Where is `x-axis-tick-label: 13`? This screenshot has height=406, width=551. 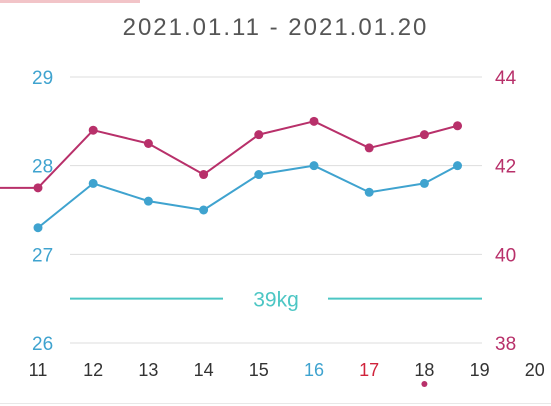
x-axis-tick-label: 13 is located at coordinates (148, 370).